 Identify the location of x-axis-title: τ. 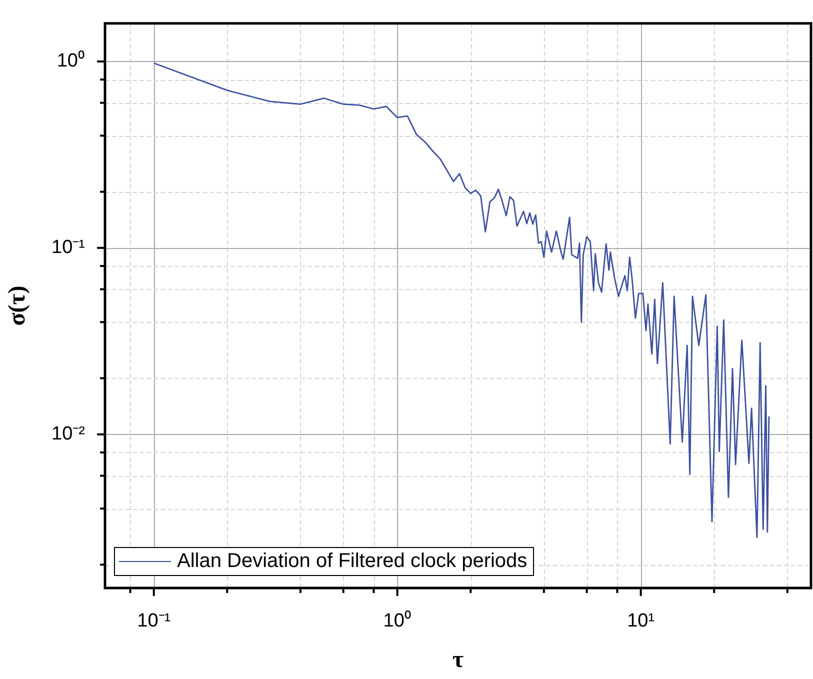
(458, 659).